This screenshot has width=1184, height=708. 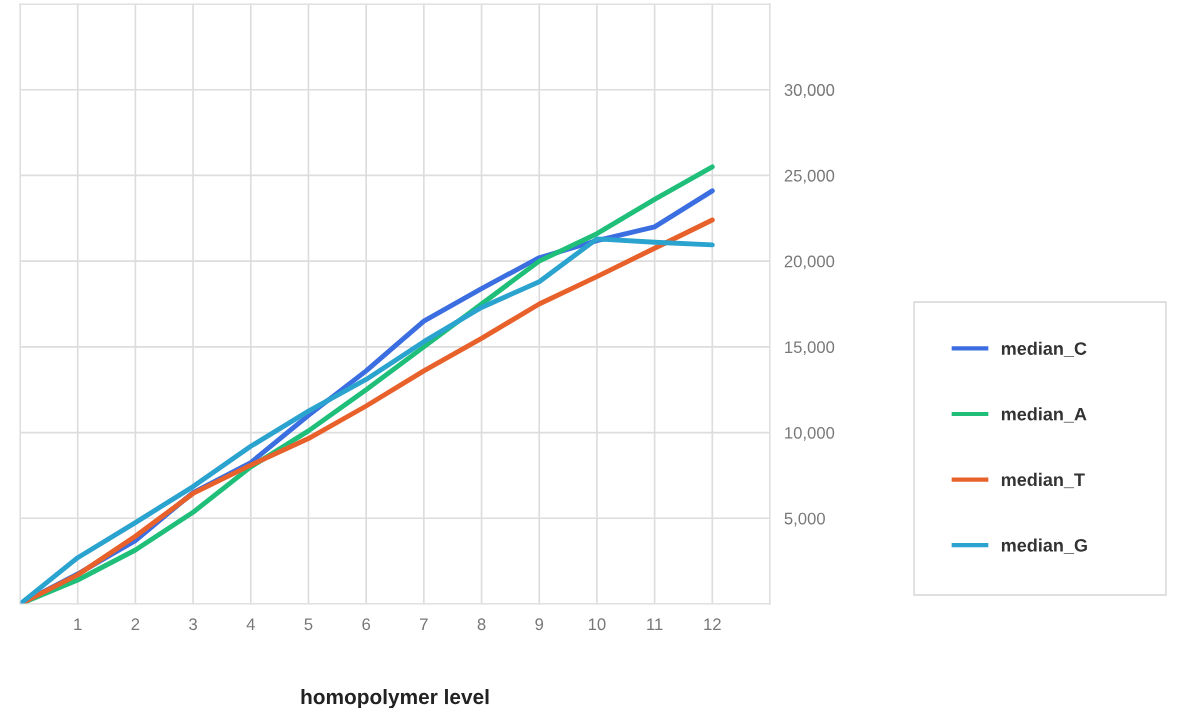 I want to click on x-tick-label: 11, so click(x=655, y=624).